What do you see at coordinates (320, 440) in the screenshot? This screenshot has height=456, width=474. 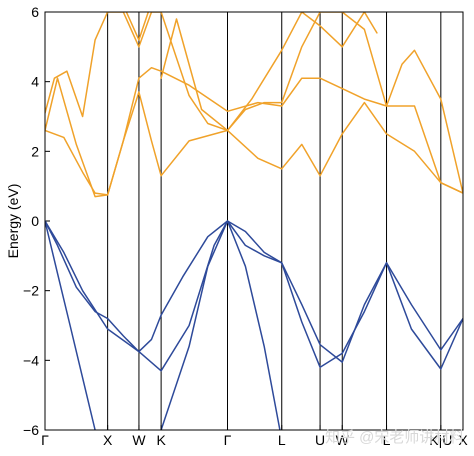 I see `x-tick-label: U` at bounding box center [320, 440].